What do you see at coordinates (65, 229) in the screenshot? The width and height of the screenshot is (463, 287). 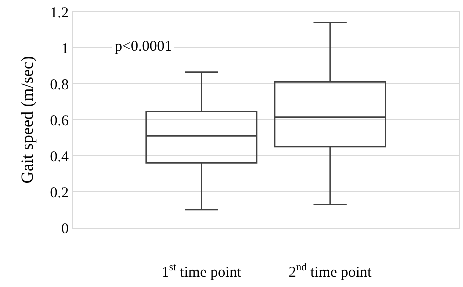 I see `y-tick-label: 0` at bounding box center [65, 229].